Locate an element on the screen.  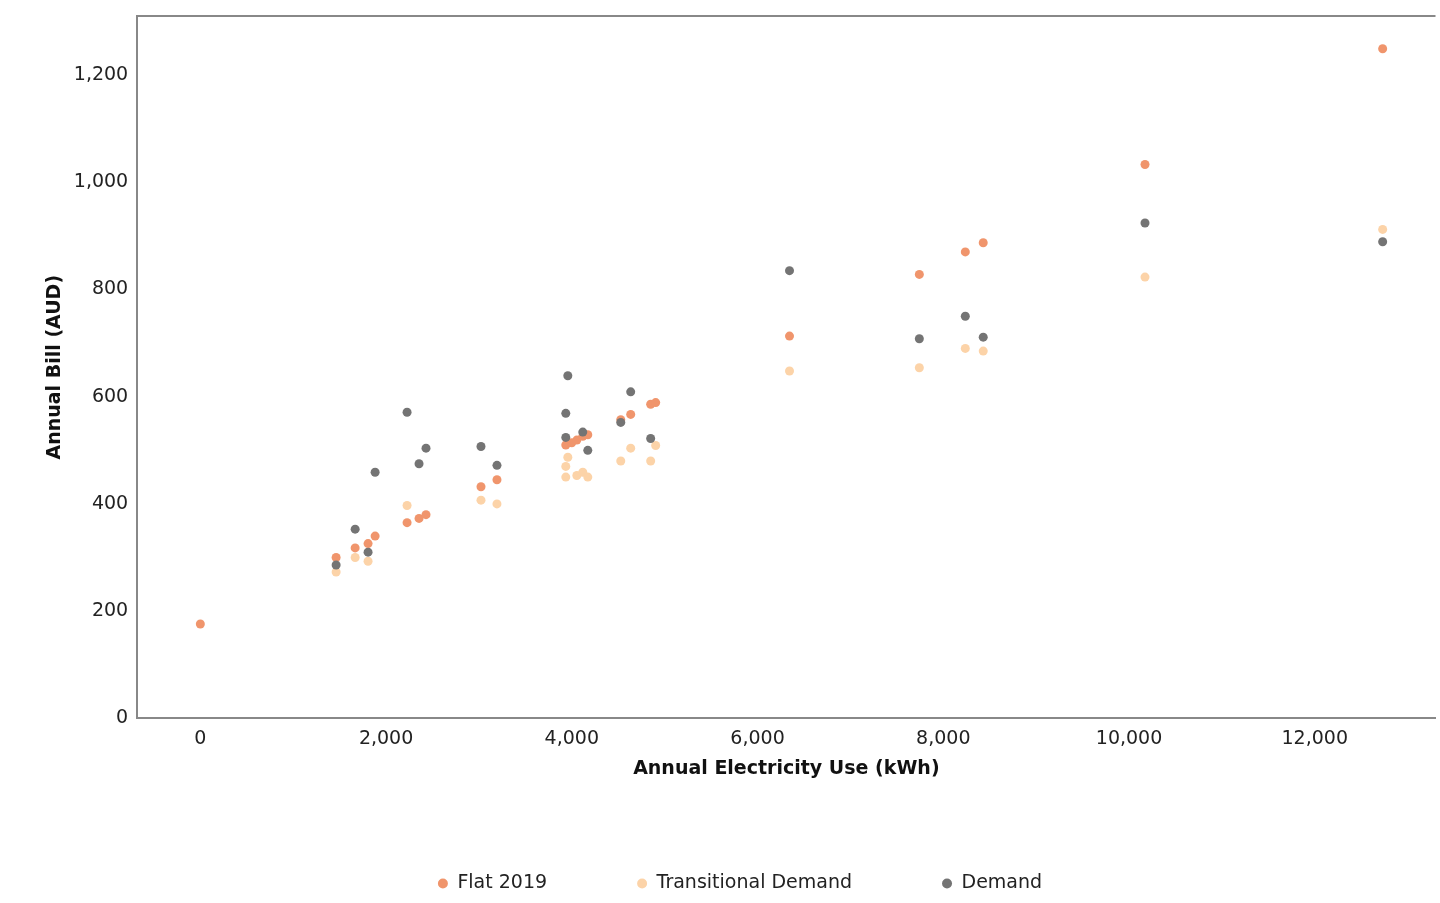
x-tick-label: 2,000 is located at coordinates (386, 736).